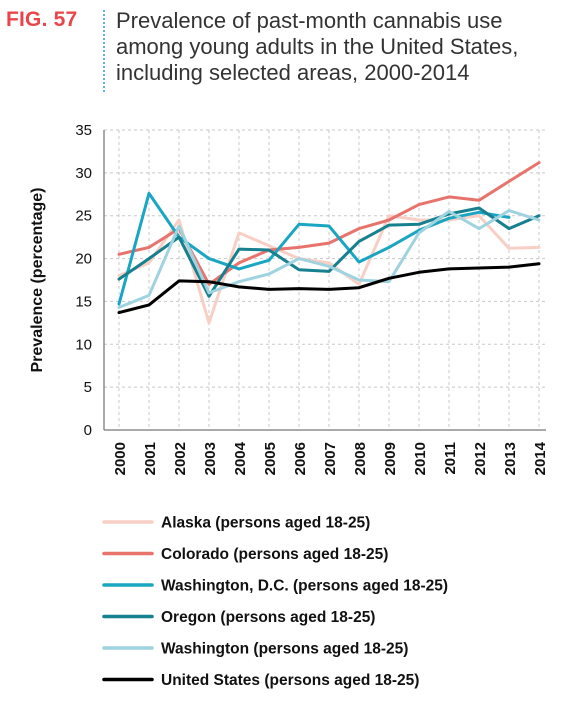 The image size is (576, 707). I want to click on y-tick-label: 20, so click(83, 259).